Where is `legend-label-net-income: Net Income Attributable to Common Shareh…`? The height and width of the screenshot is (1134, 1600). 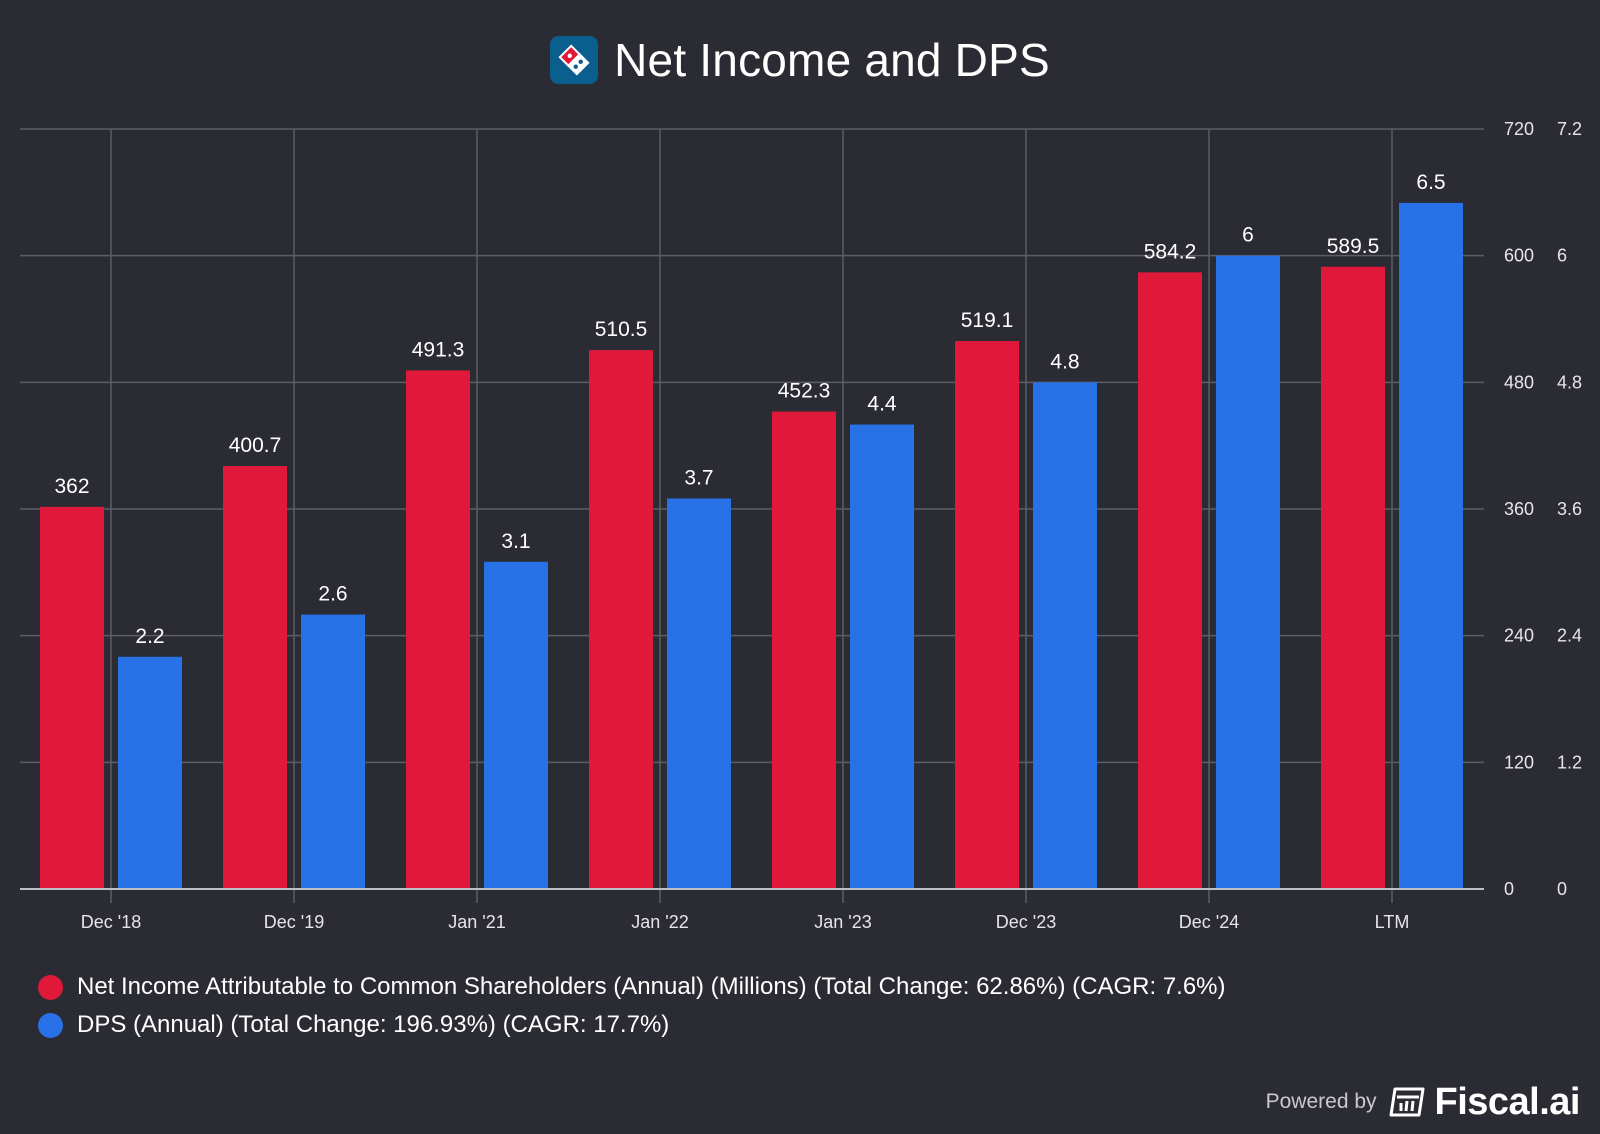
legend-label-net-income: Net Income Attributable to Common Shareh… is located at coordinates (651, 986).